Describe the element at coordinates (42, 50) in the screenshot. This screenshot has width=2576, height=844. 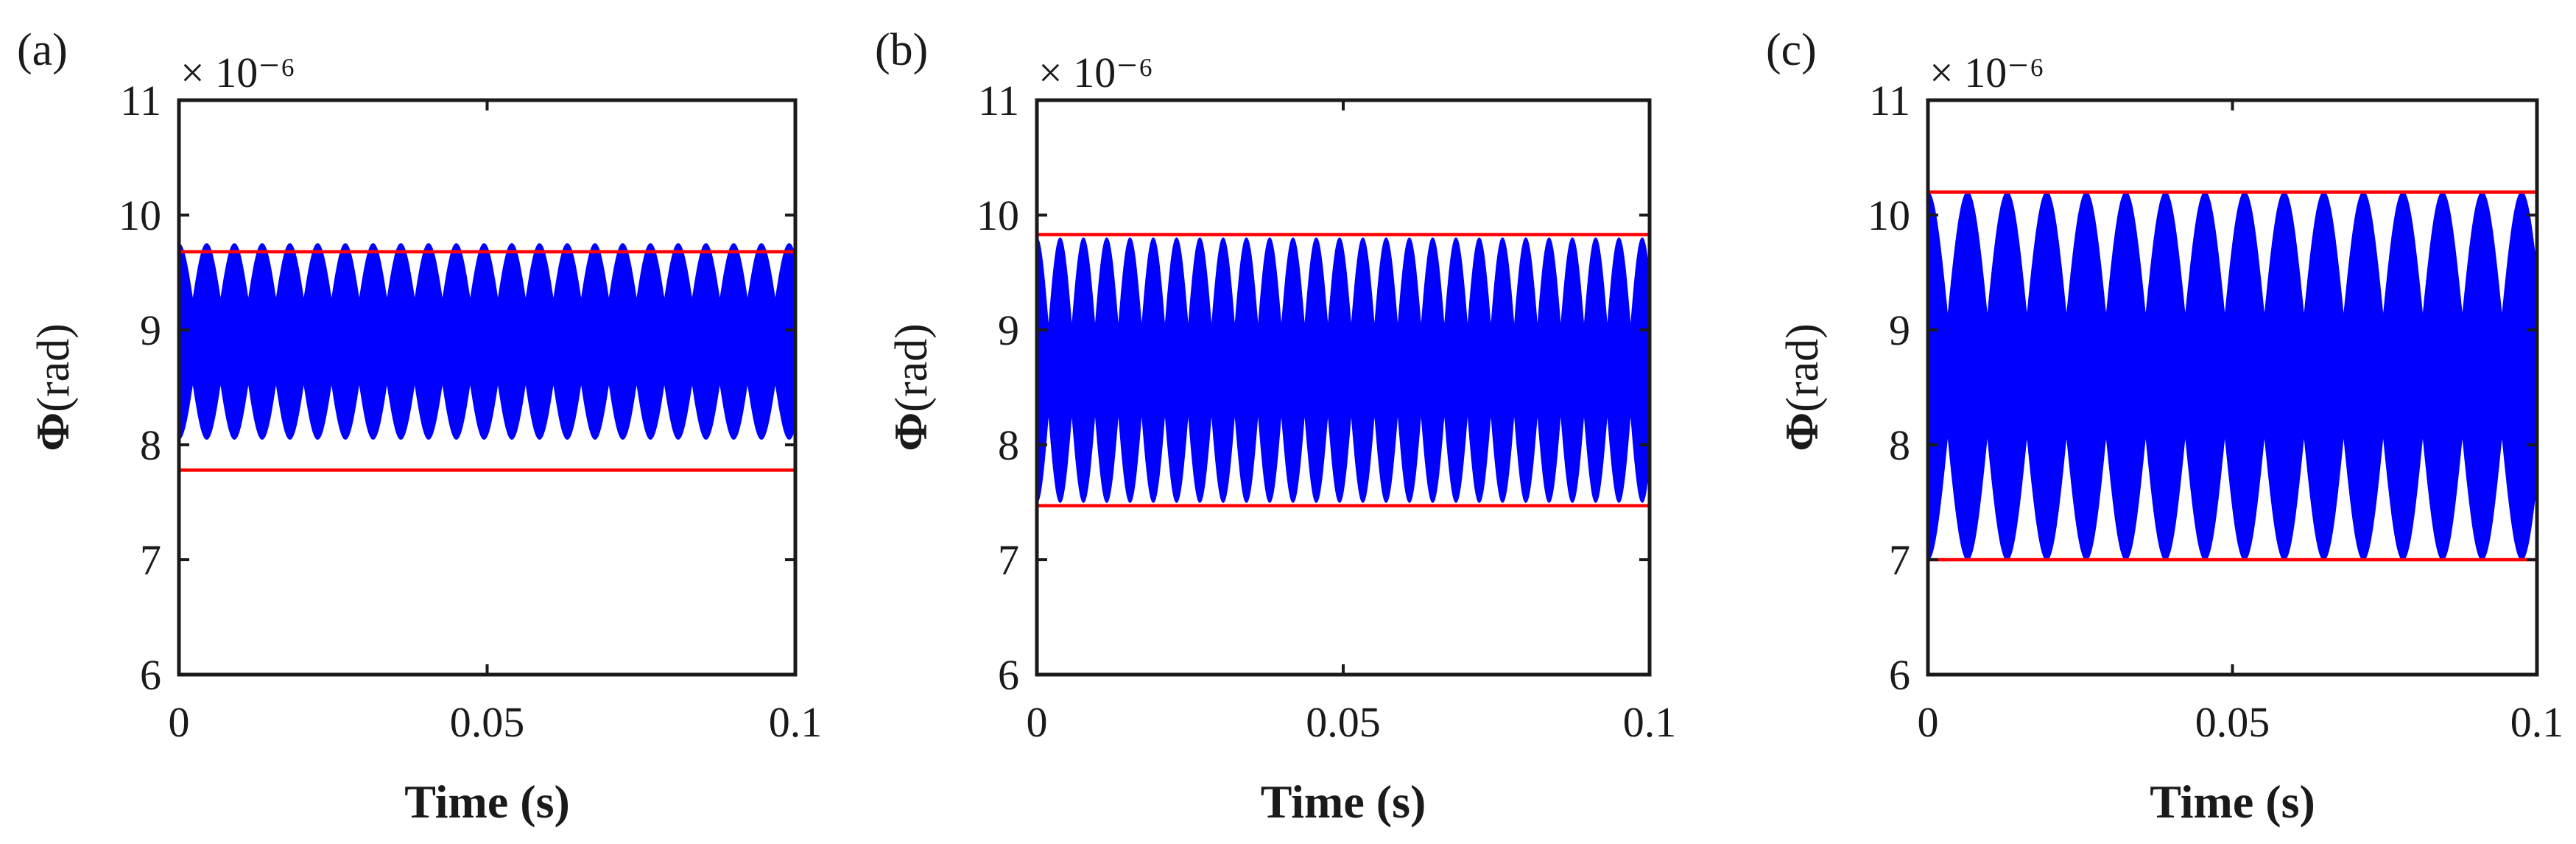
I see `panel-label: (a)` at that location.